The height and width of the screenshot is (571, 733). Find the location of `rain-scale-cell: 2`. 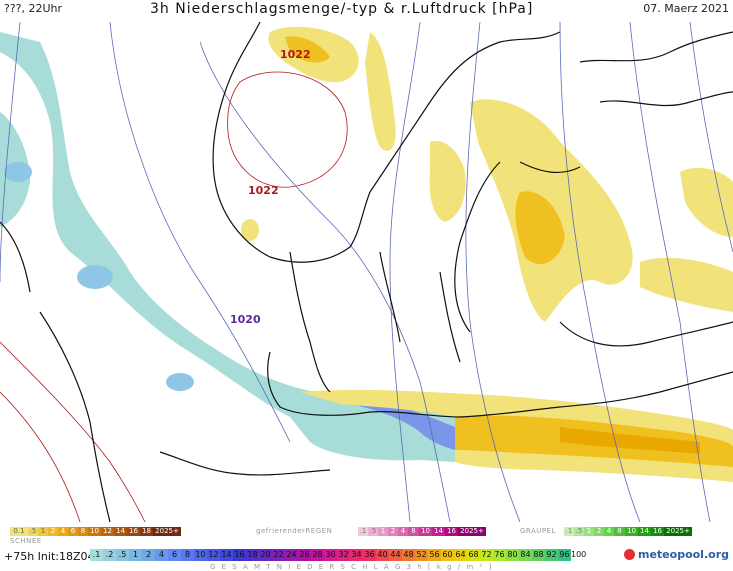

rain-scale-cell: 2 is located at coordinates (53, 531).